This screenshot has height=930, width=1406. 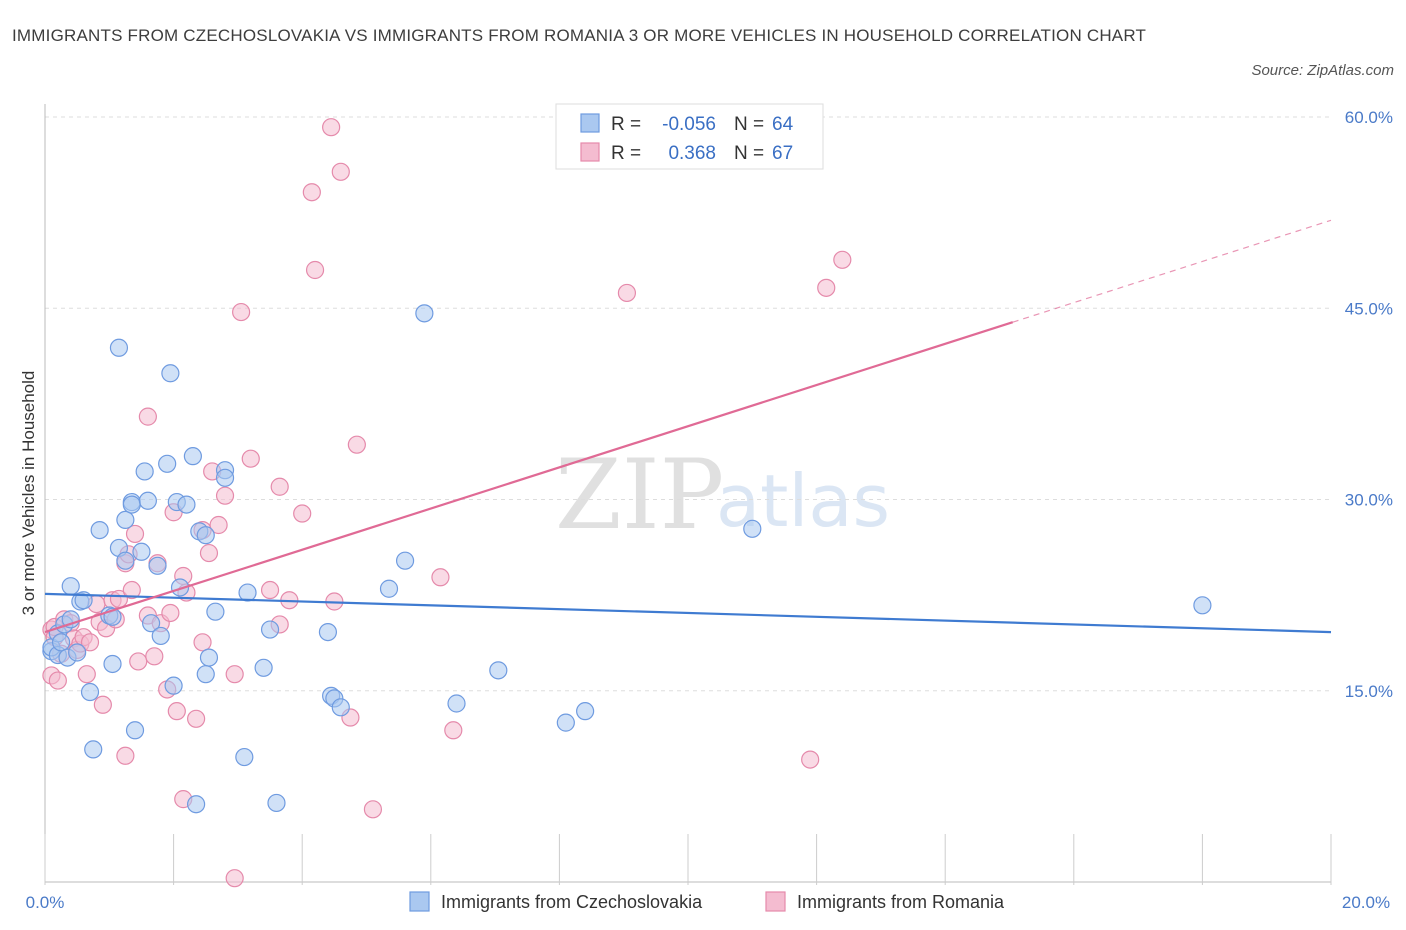 What do you see at coordinates (1172, 271) in the screenshot?
I see `romania-trend-line-extension` at bounding box center [1172, 271].